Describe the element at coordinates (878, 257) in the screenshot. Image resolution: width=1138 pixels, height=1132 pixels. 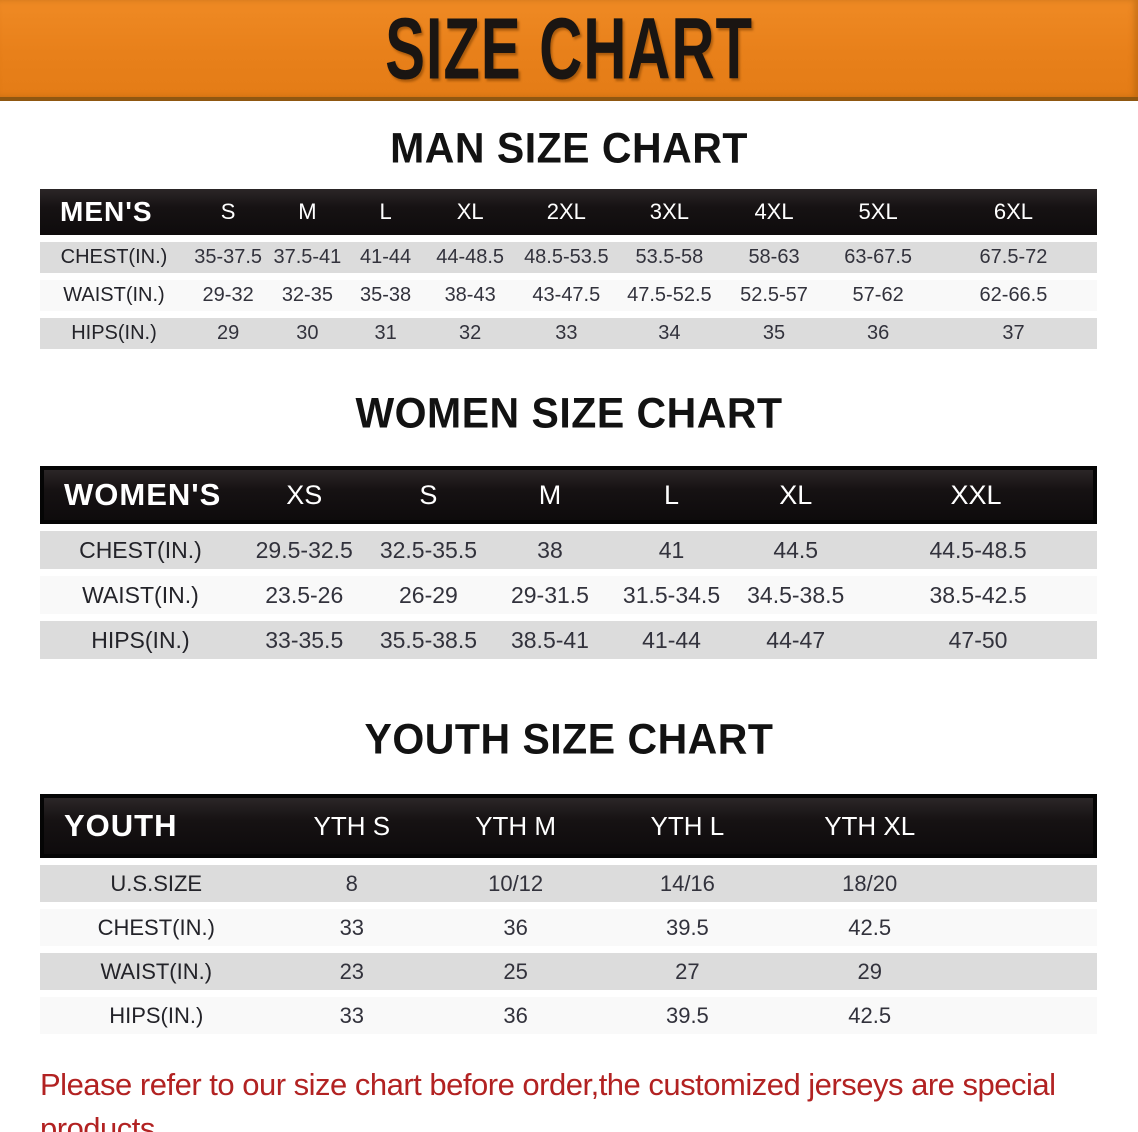
I see `size-cell: 63-67.5` at that location.